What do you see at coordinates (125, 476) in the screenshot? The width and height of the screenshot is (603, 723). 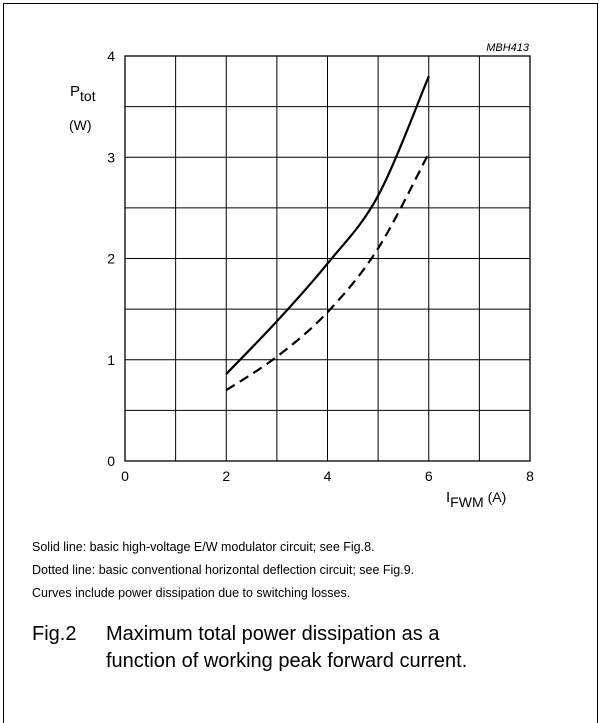 I see `x-tick-label: 0` at bounding box center [125, 476].